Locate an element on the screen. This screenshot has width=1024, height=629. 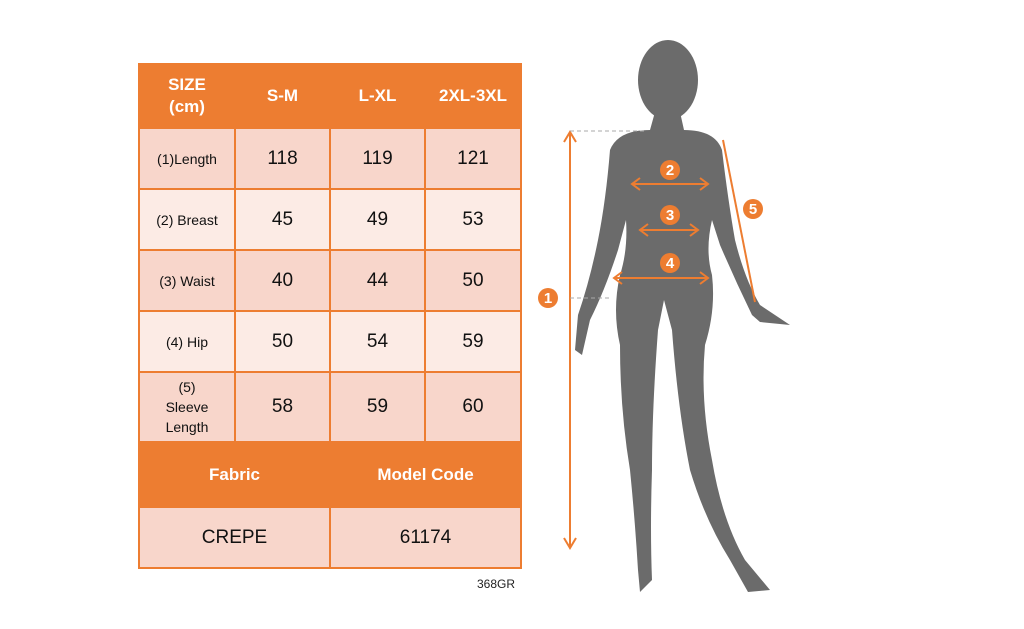
table-row: (1)Length 118 119 121 is located at coordinates (330, 158).